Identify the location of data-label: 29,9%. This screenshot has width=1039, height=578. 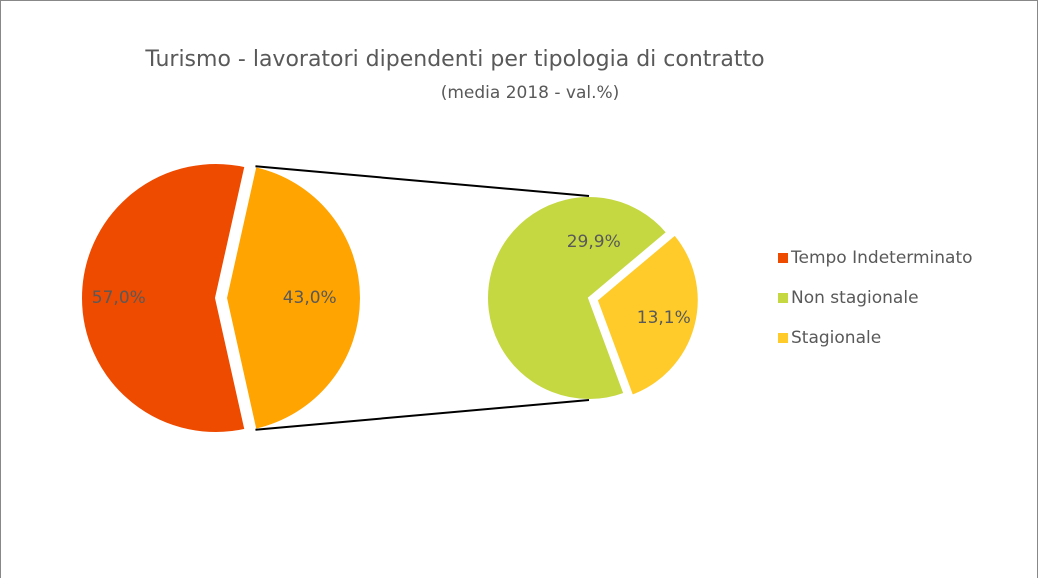
(594, 242).